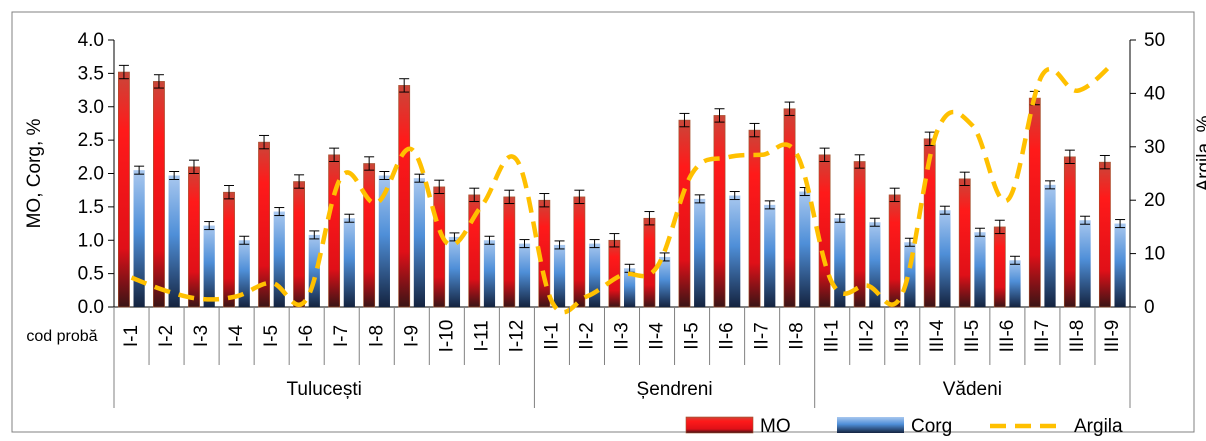 This screenshot has height=441, width=1206. I want to click on legend-corg-swatch, so click(870, 425).